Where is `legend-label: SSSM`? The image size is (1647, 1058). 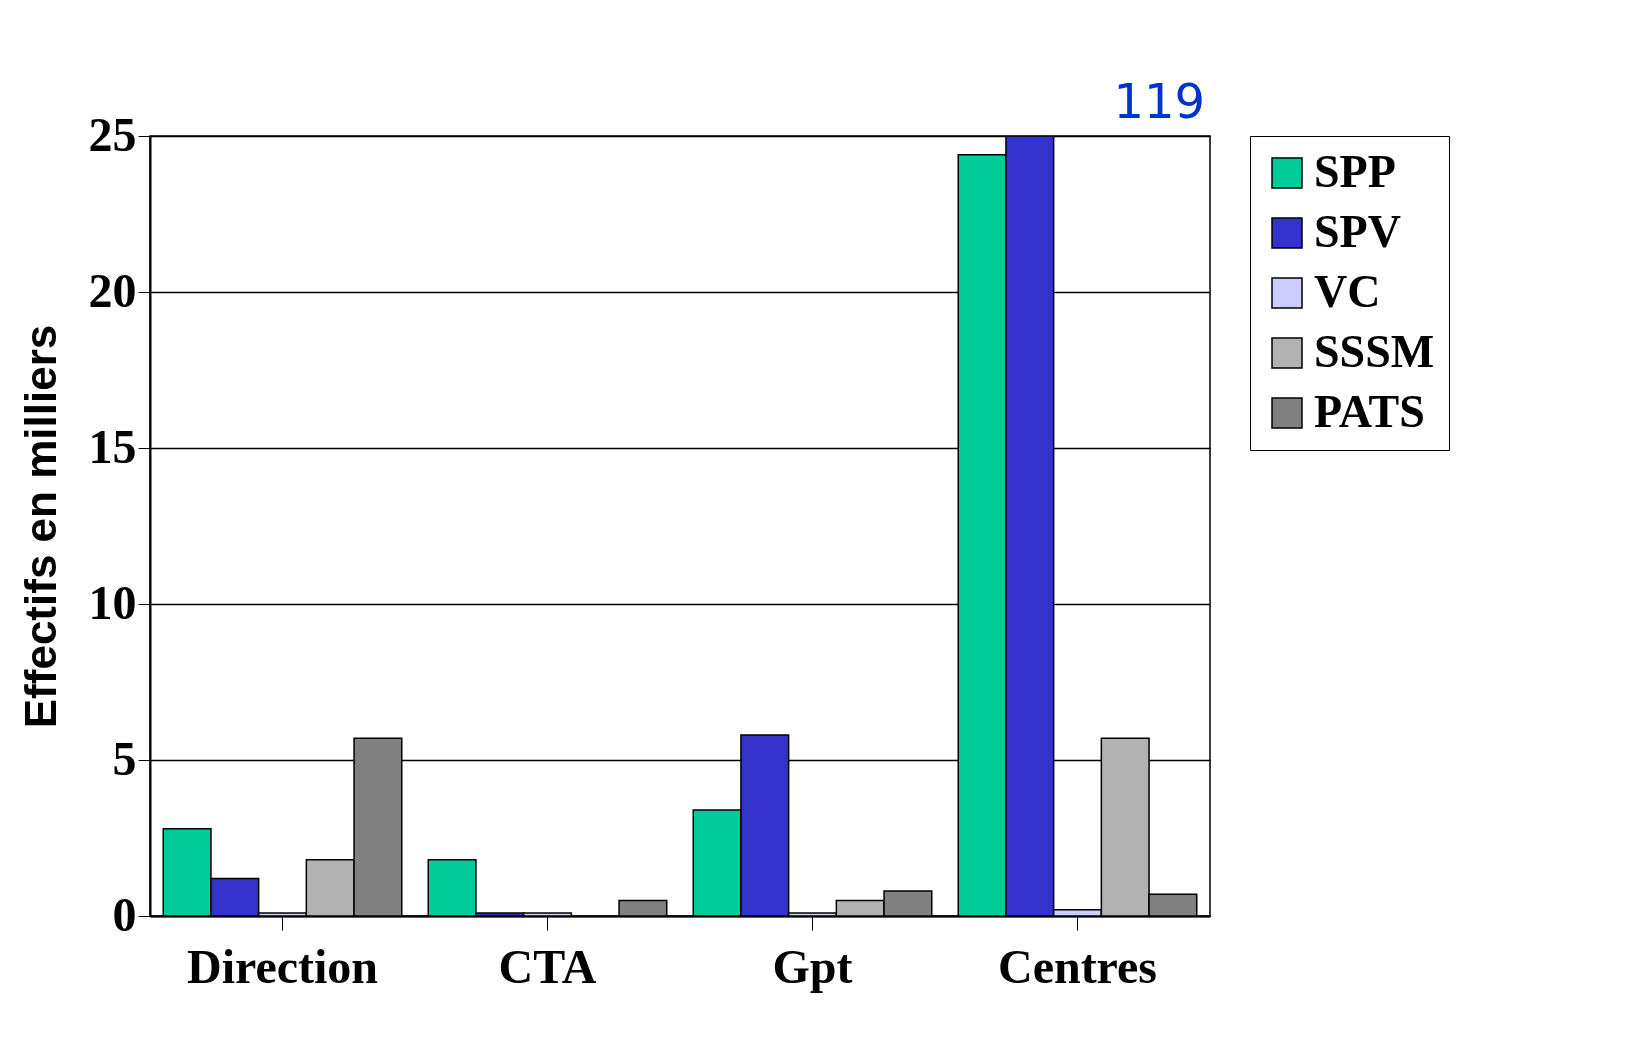
legend-label: SSSM is located at coordinates (1374, 351).